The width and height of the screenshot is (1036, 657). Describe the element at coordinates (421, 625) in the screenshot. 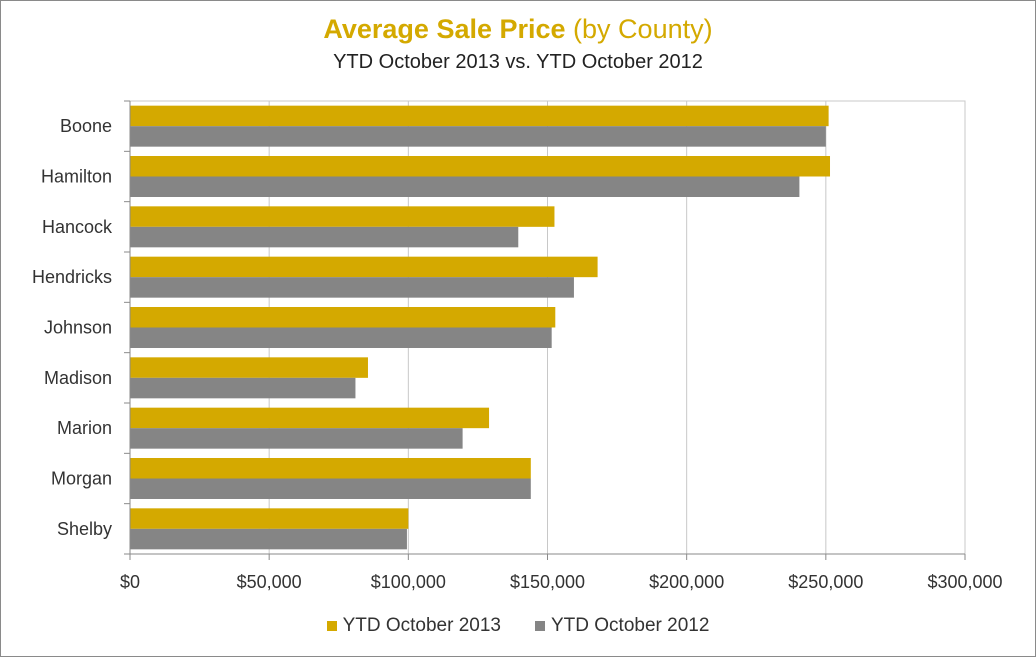

I see `legend-label-2013: YTD October 2013` at that location.